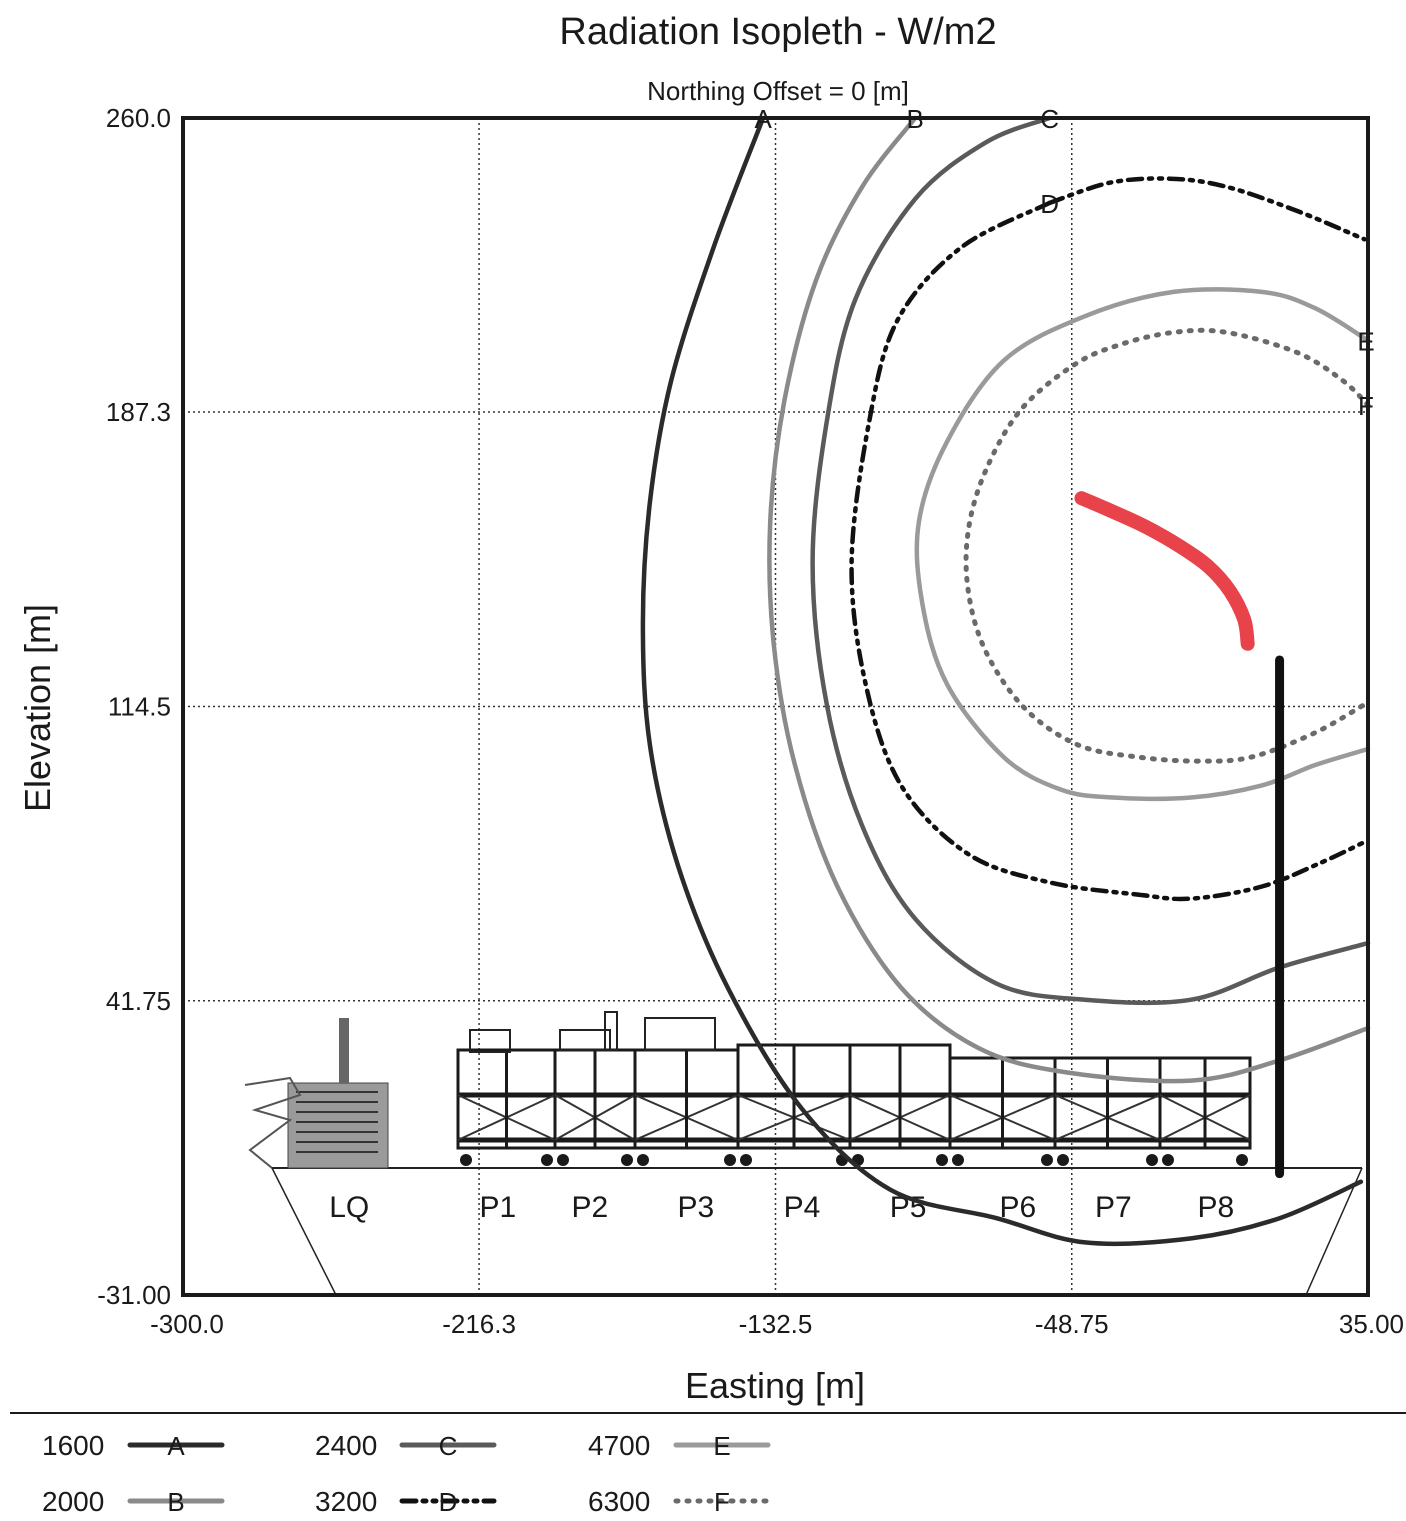 Image resolution: width=1406 pixels, height=1521 pixels. I want to click on living-quarters-block, so click(338, 1125).